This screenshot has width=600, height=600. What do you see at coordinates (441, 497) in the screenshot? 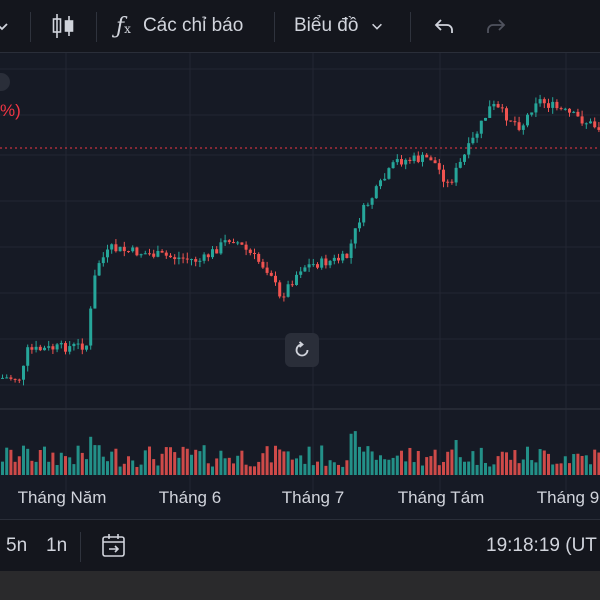
I see `month-label: Tháng Tám` at bounding box center [441, 497].